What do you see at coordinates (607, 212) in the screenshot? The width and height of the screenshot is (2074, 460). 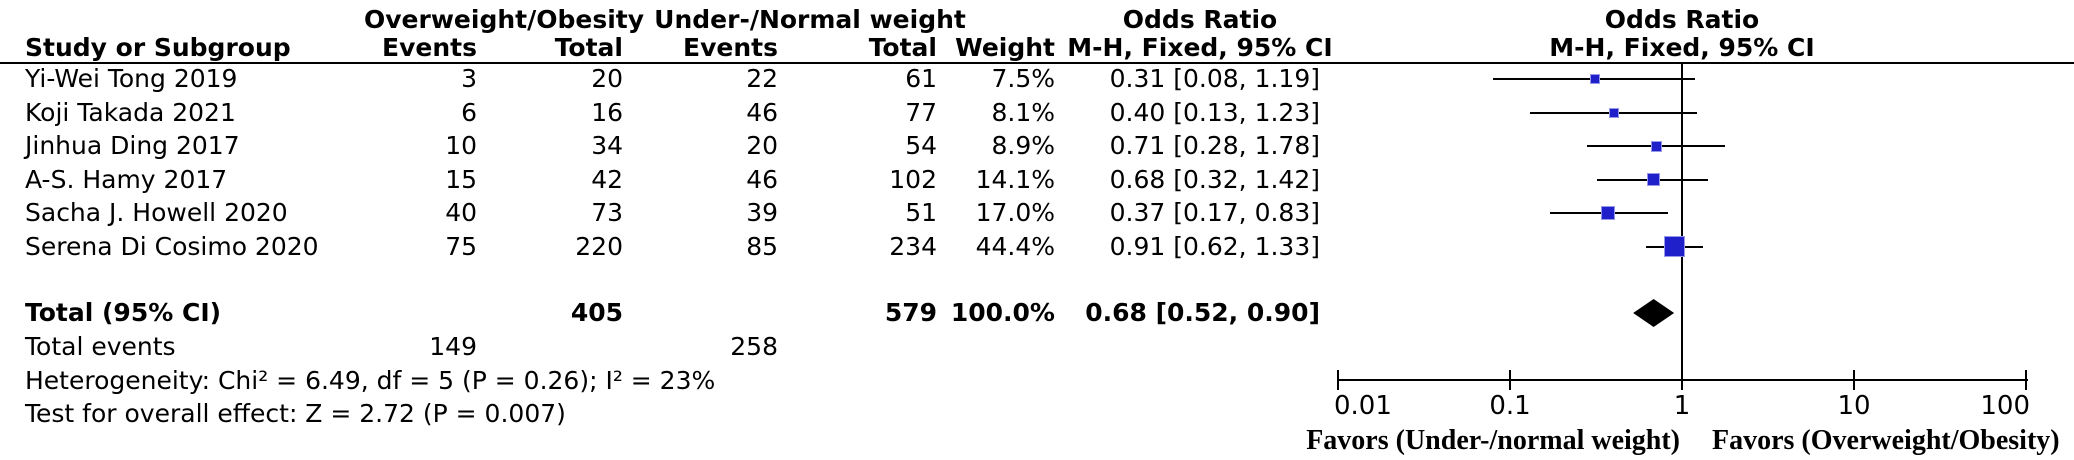 I see `study-total-exp: 73` at bounding box center [607, 212].